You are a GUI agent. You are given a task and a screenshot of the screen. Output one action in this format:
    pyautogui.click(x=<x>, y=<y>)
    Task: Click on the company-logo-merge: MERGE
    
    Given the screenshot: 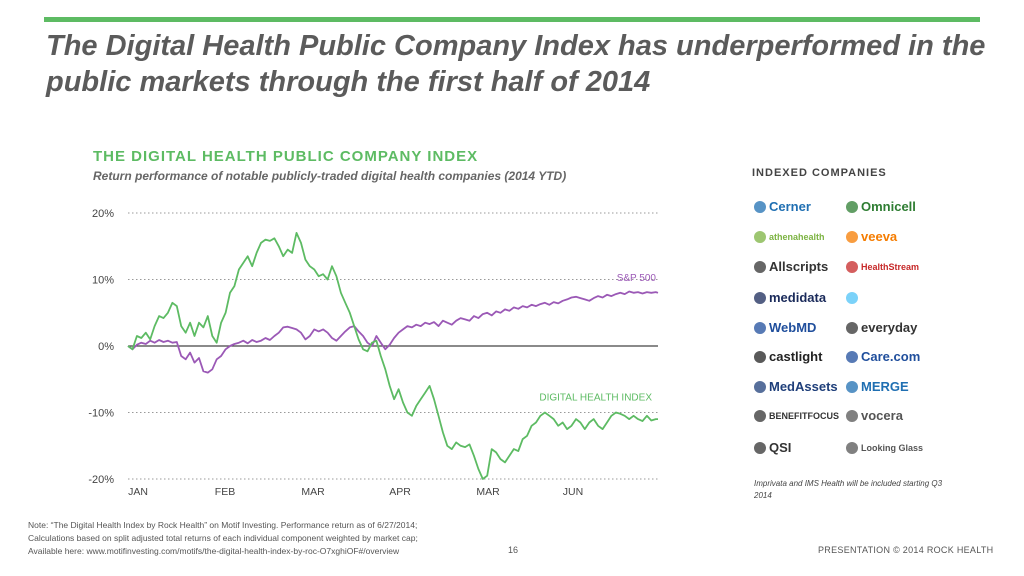 What is the action you would take?
    pyautogui.click(x=892, y=387)
    